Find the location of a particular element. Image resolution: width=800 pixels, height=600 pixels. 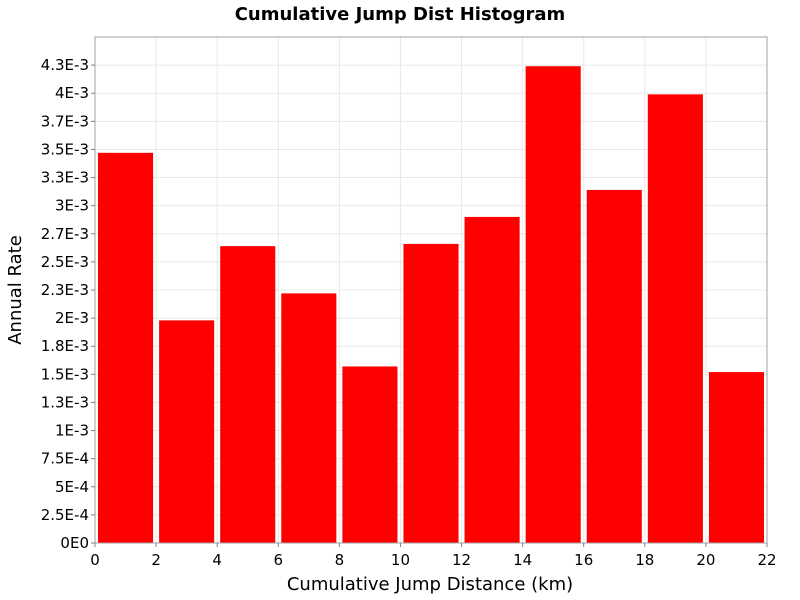

y-tick-label: 2.5E-3 is located at coordinates (65, 262).